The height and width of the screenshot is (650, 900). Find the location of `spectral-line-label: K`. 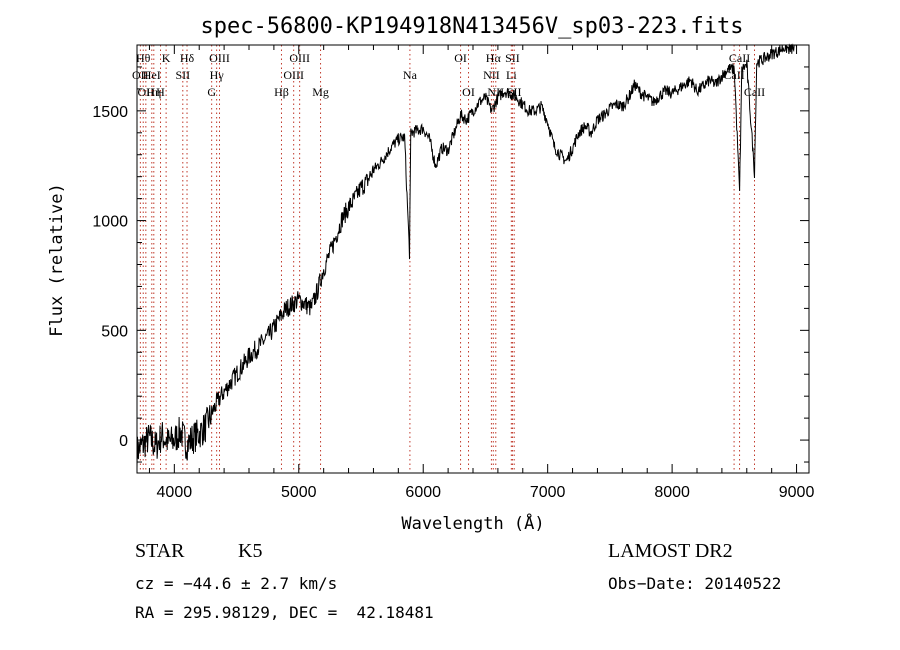

spectral-line-label: K is located at coordinates (166, 58).